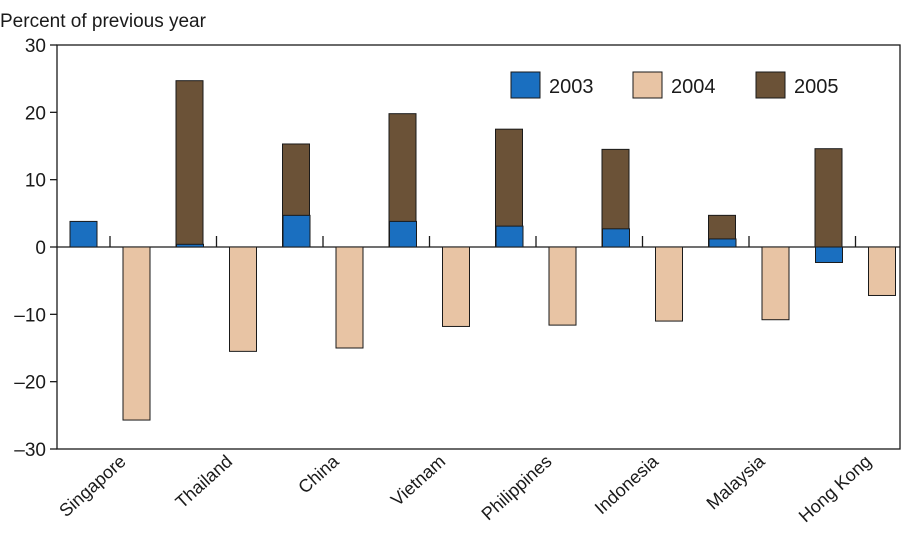 Image resolution: width=901 pixels, height=543 pixels. I want to click on y-tick-label: 0, so click(40, 248).